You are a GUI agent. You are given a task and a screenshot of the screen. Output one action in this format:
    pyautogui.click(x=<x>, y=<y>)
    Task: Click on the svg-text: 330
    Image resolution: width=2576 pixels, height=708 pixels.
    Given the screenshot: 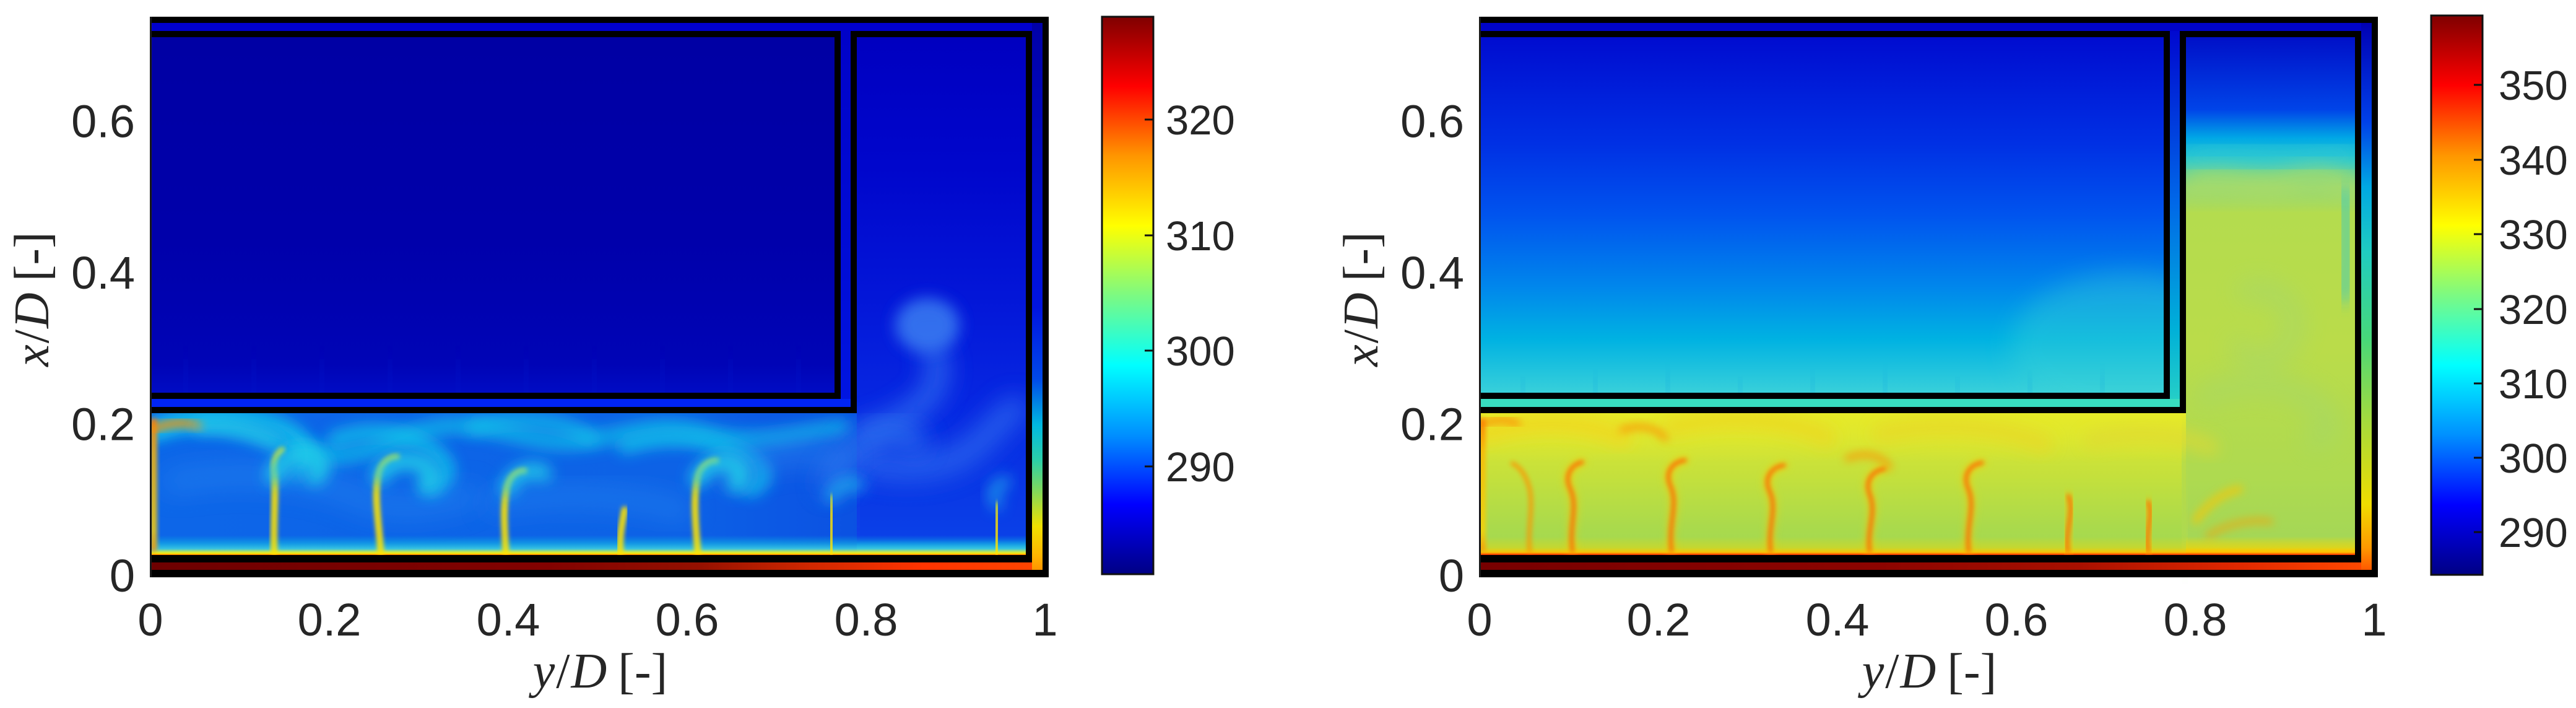 What is the action you would take?
    pyautogui.click(x=2533, y=235)
    